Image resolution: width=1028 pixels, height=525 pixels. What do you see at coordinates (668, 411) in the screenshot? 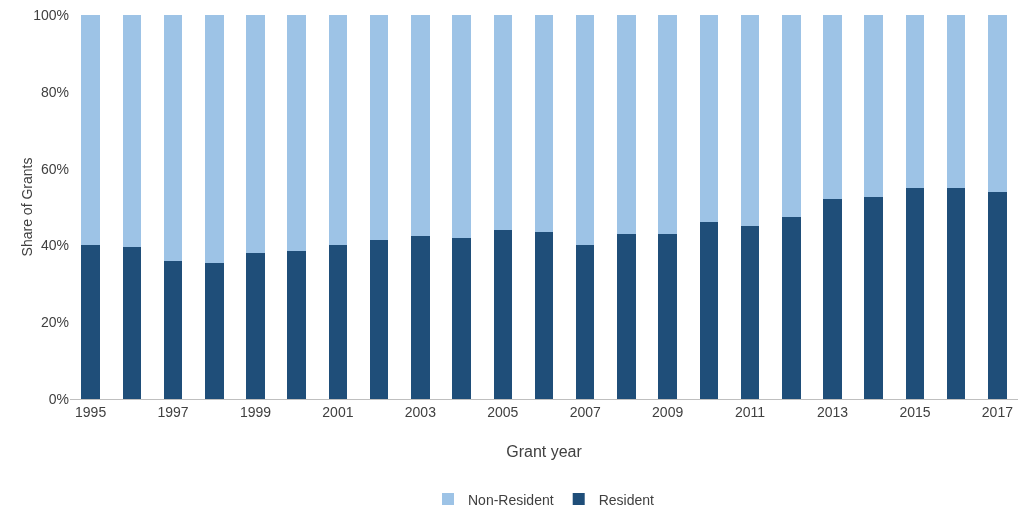
I see `x-tick-label: 2009` at bounding box center [668, 411].